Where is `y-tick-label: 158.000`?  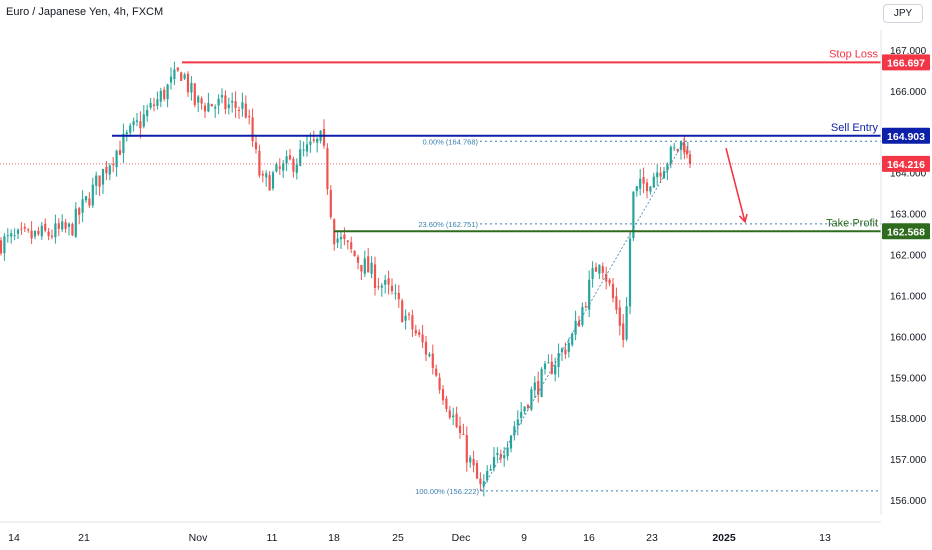
y-tick-label: 158.000 is located at coordinates (908, 419).